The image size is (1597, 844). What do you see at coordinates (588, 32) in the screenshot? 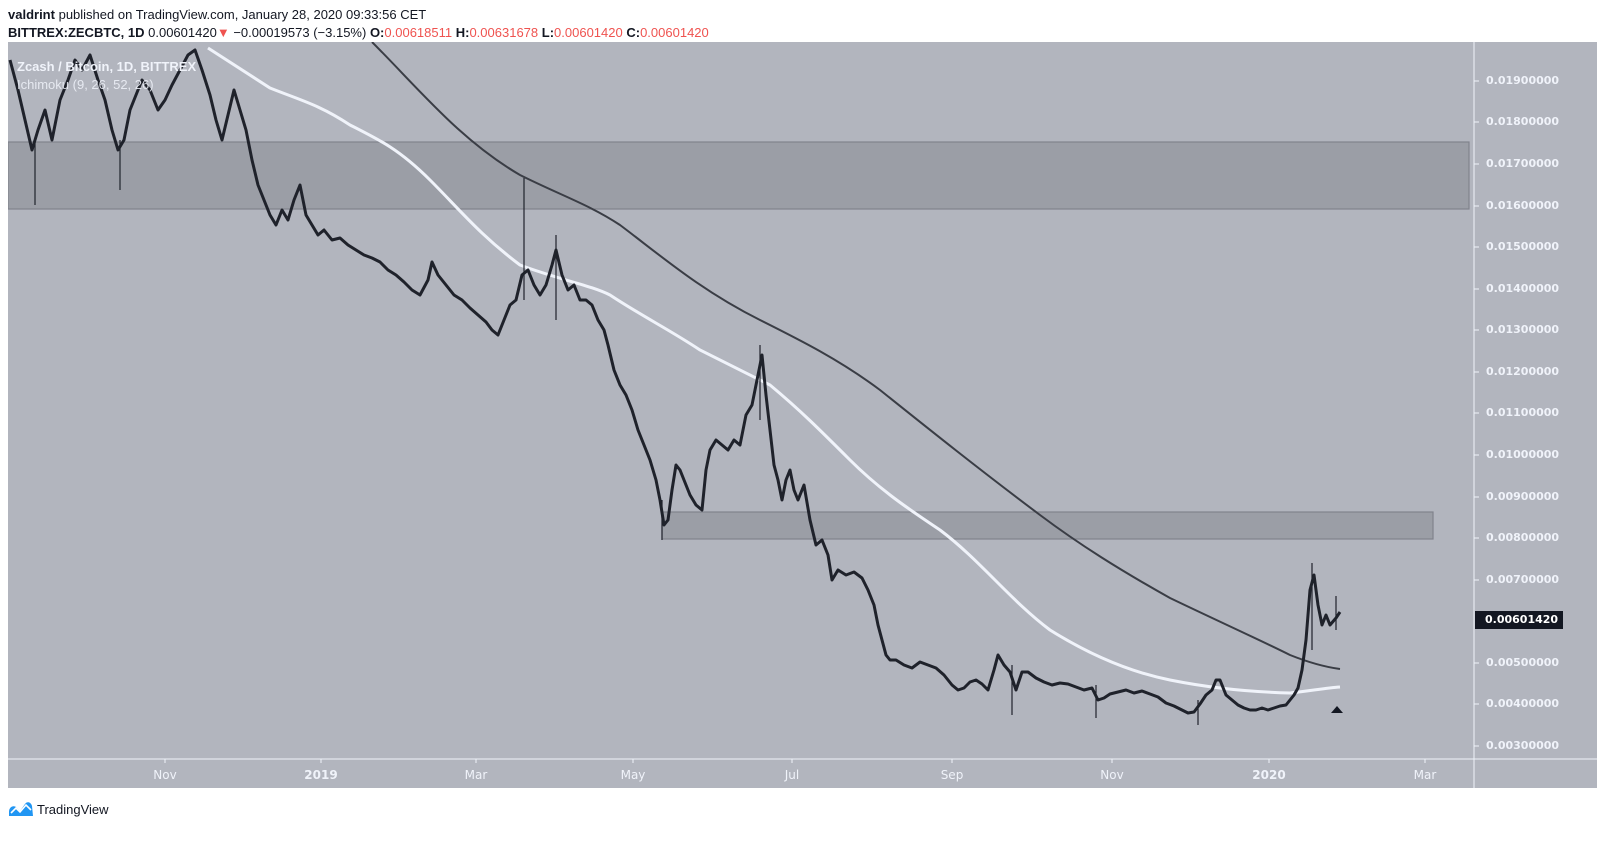
I see `low-value: 0.00601420` at bounding box center [588, 32].